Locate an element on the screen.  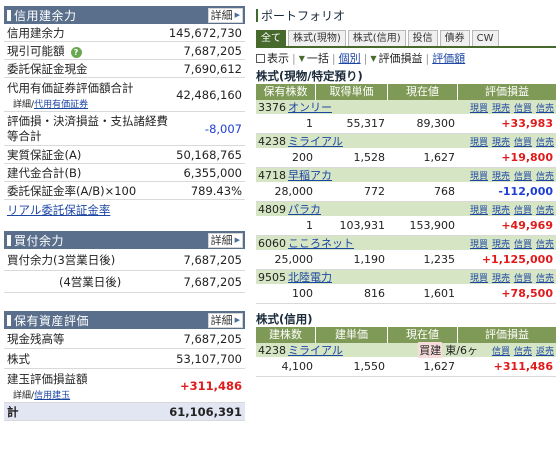
checkbox-icon is located at coordinates (260, 58).